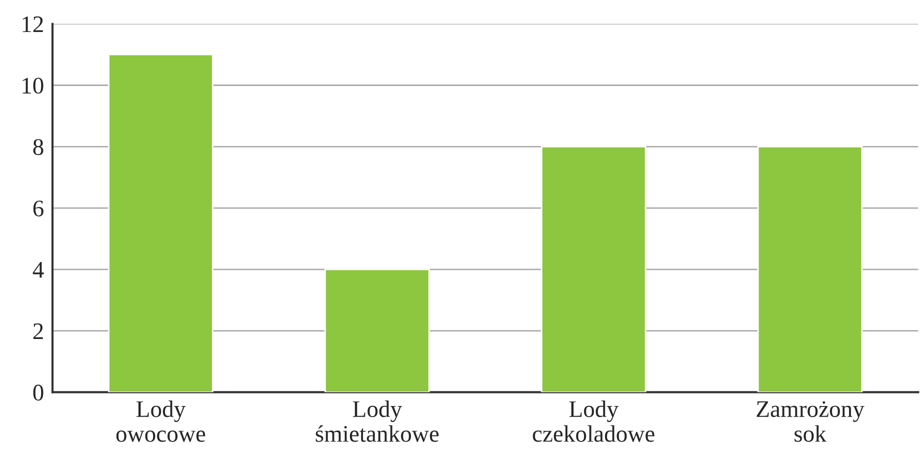 Image resolution: width=921 pixels, height=468 pixels. Describe the element at coordinates (593, 421) in the screenshot. I see `x-tick-label: Lody czekoladowe` at that location.